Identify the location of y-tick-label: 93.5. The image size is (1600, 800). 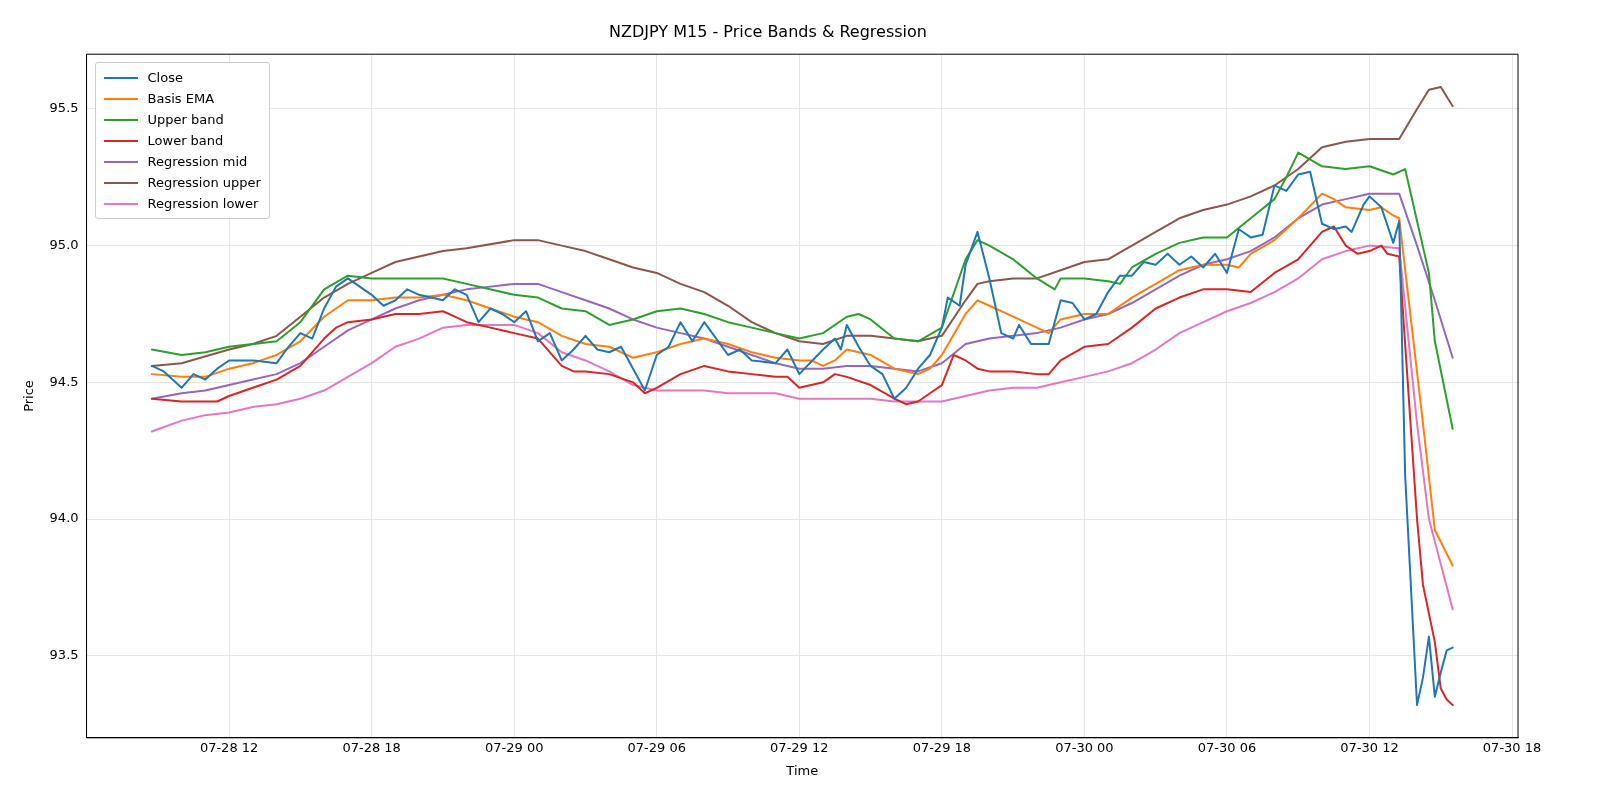
(64, 655).